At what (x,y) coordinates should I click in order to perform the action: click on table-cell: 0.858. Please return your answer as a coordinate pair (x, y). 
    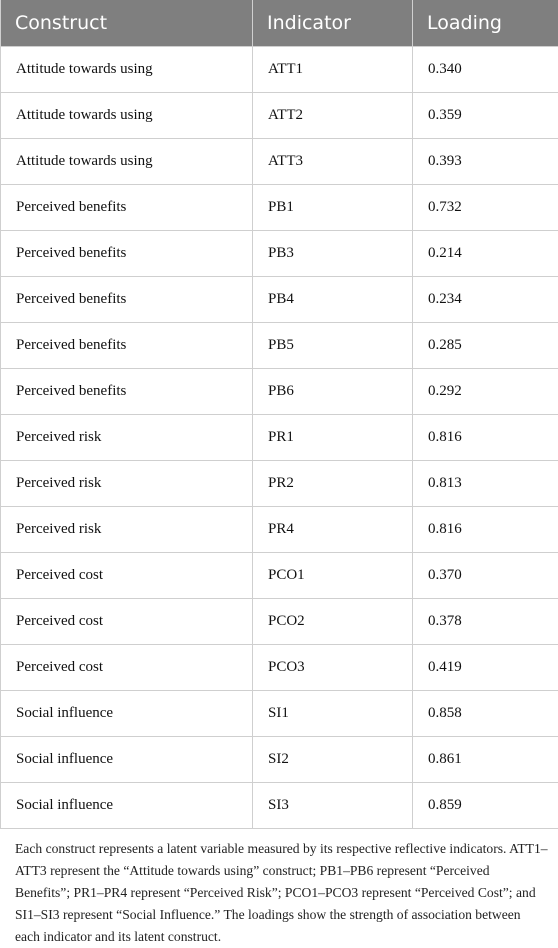
    Looking at the image, I should click on (485, 713).